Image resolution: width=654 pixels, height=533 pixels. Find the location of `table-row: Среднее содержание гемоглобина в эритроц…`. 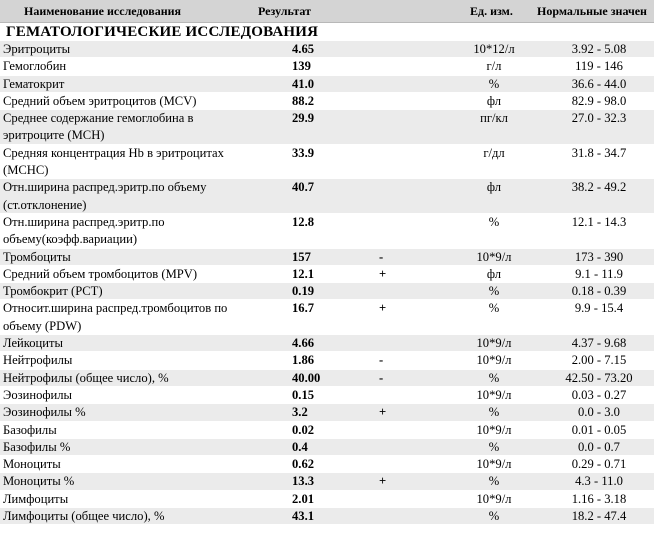

table-row: Среднее содержание гемоглобина в эритроц… is located at coordinates (327, 127).